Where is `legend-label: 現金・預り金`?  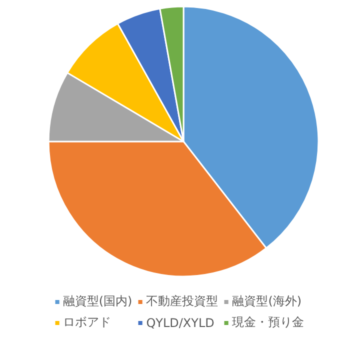
legend-label: 現金・預り金 is located at coordinates (268, 322).